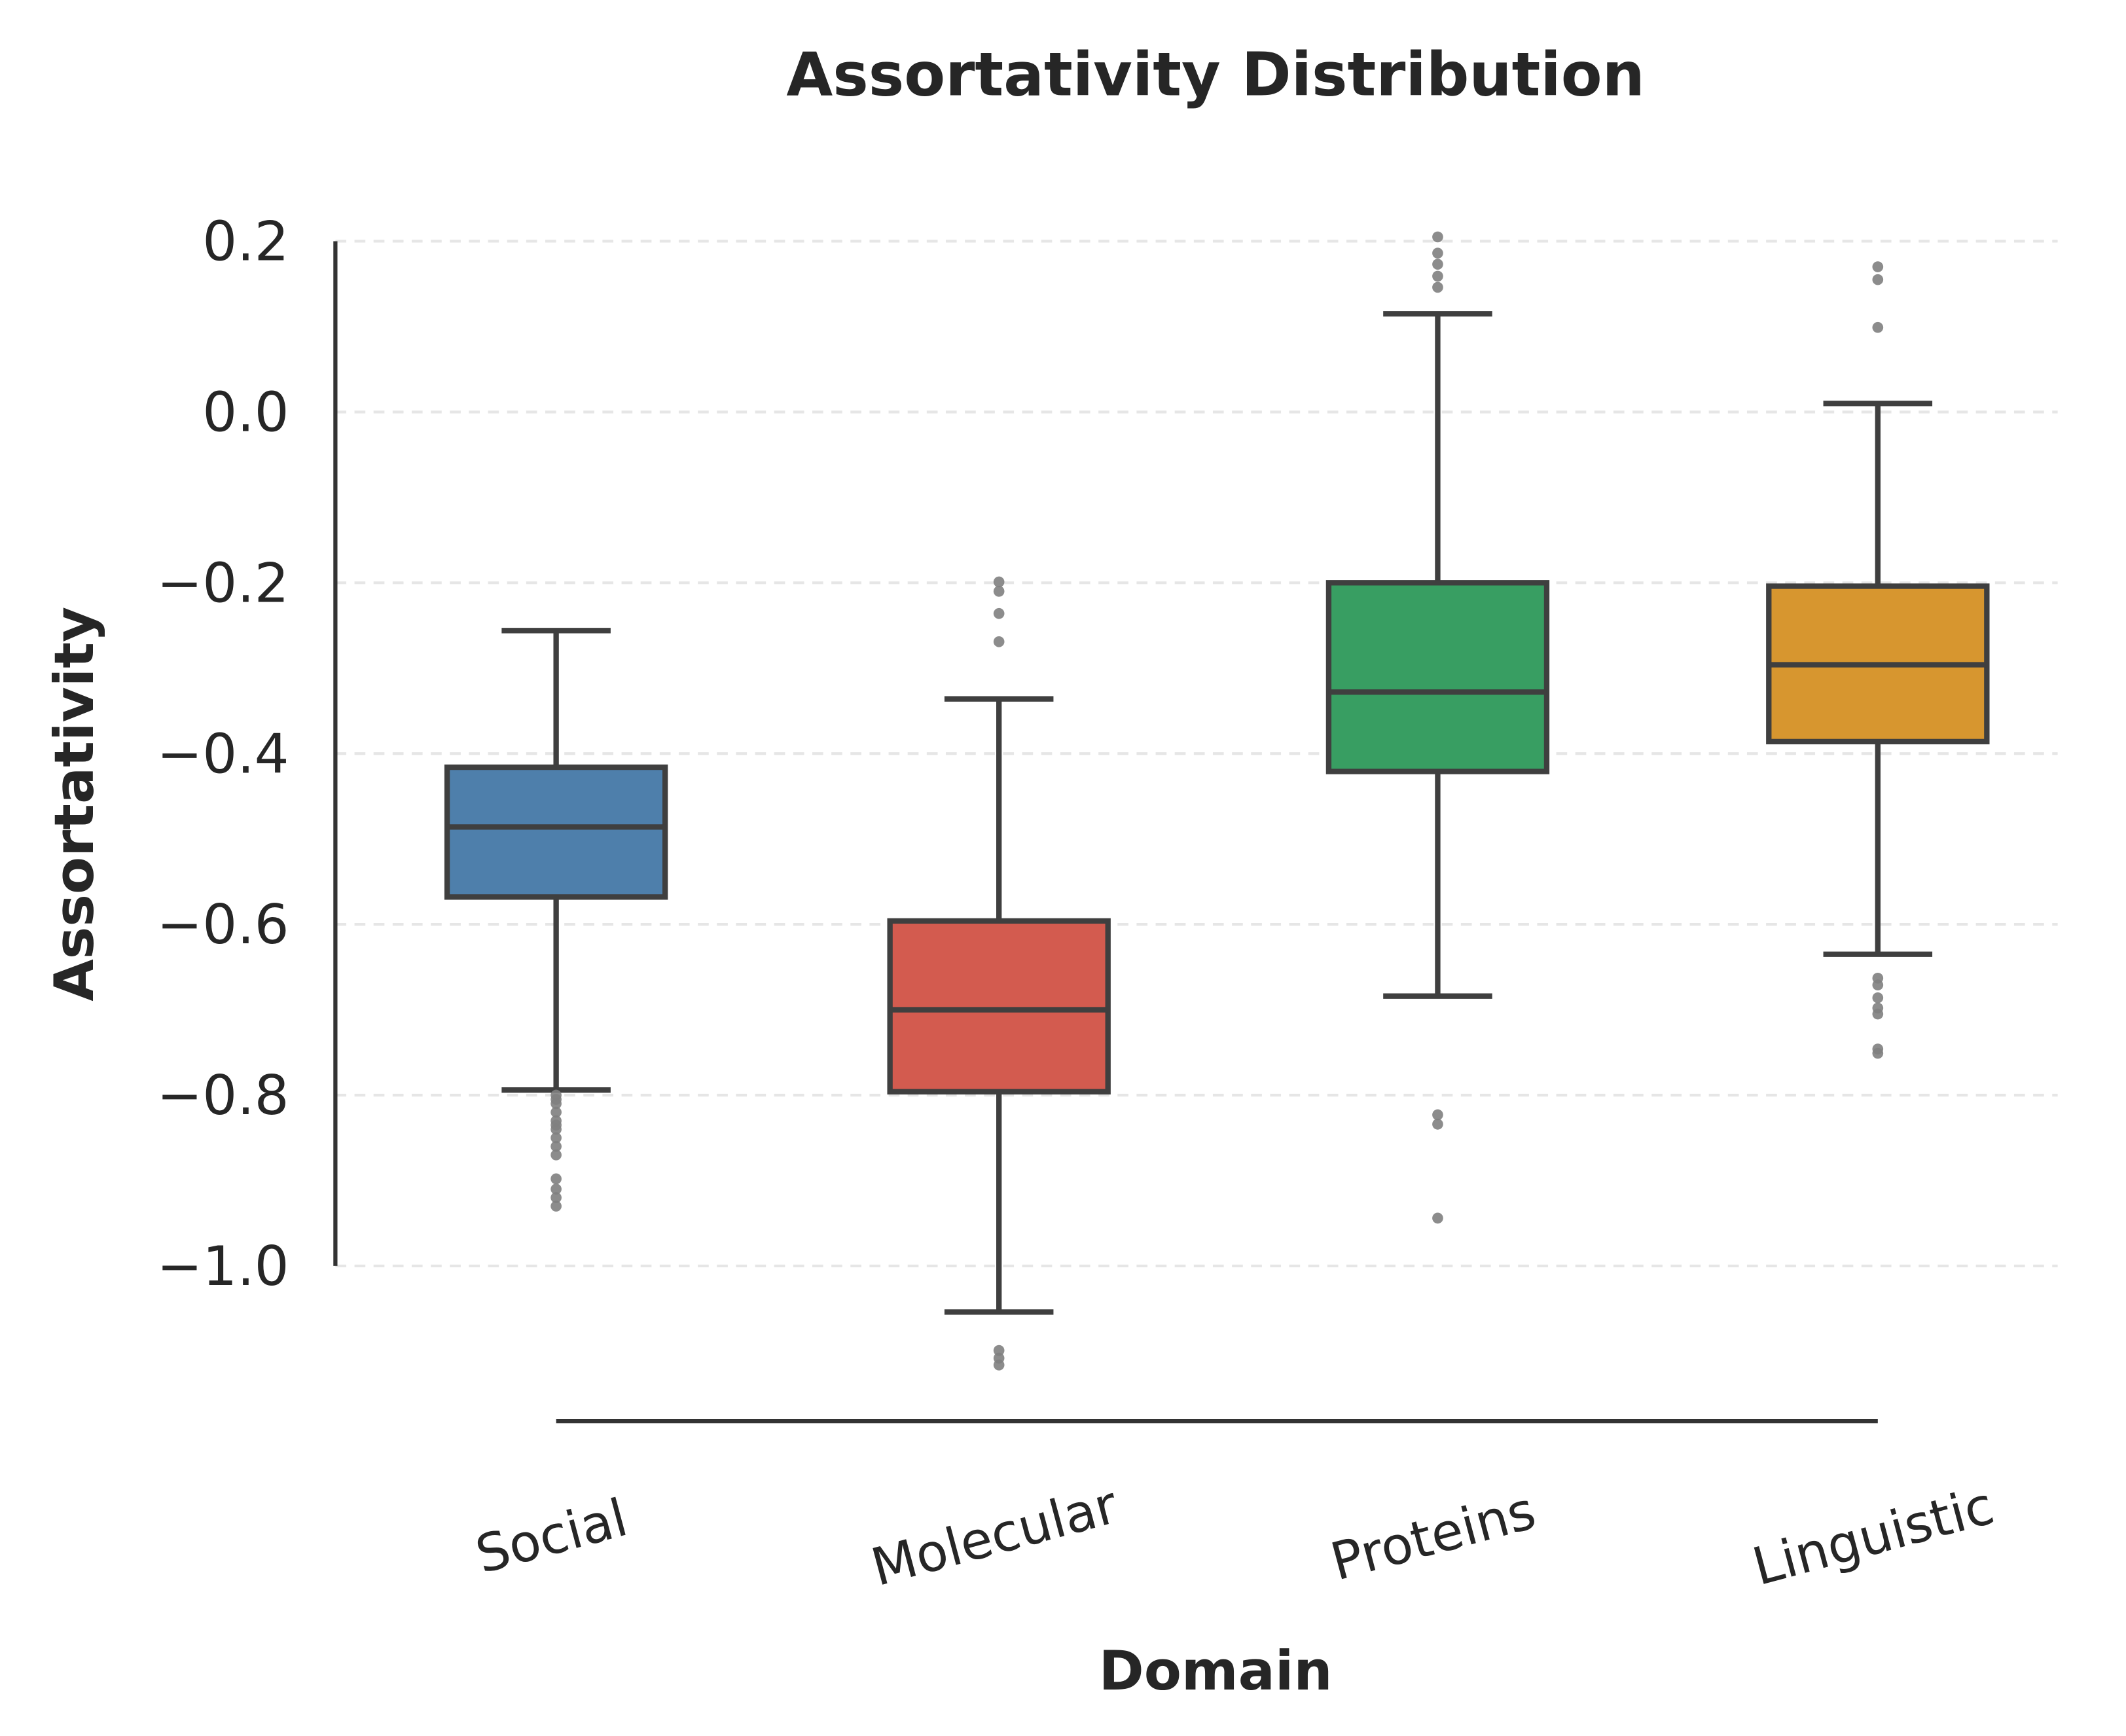  Describe the element at coordinates (74, 805) in the screenshot. I see `y-axis-label: Assortativity` at that location.